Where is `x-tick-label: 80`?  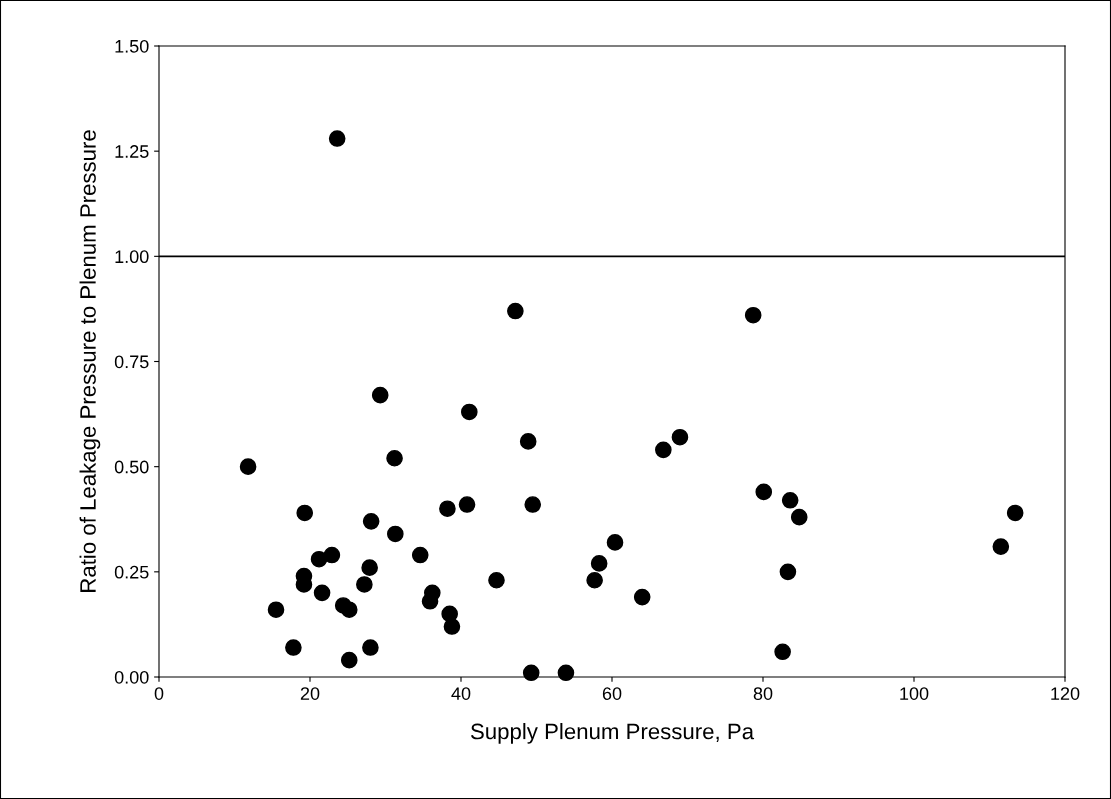
x-tick-label: 80 is located at coordinates (763, 693).